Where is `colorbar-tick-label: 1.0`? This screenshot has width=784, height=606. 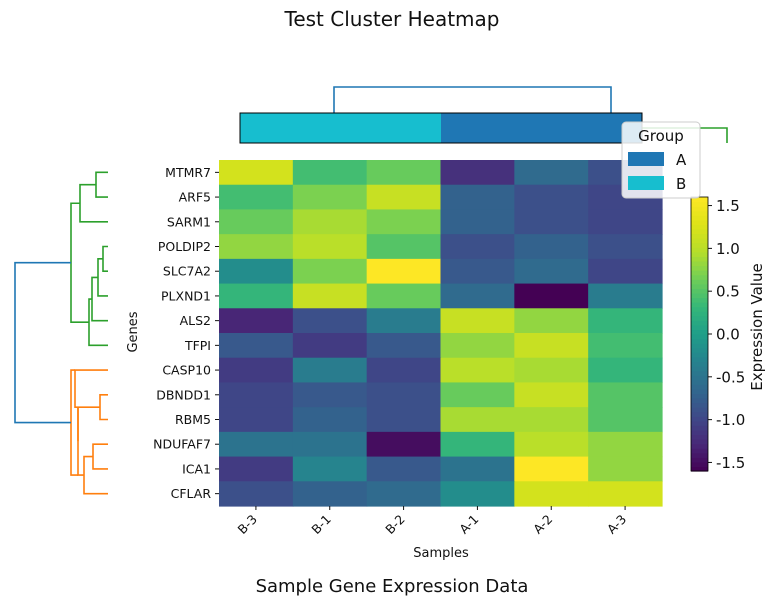 colorbar-tick-label: 1.0 is located at coordinates (728, 249).